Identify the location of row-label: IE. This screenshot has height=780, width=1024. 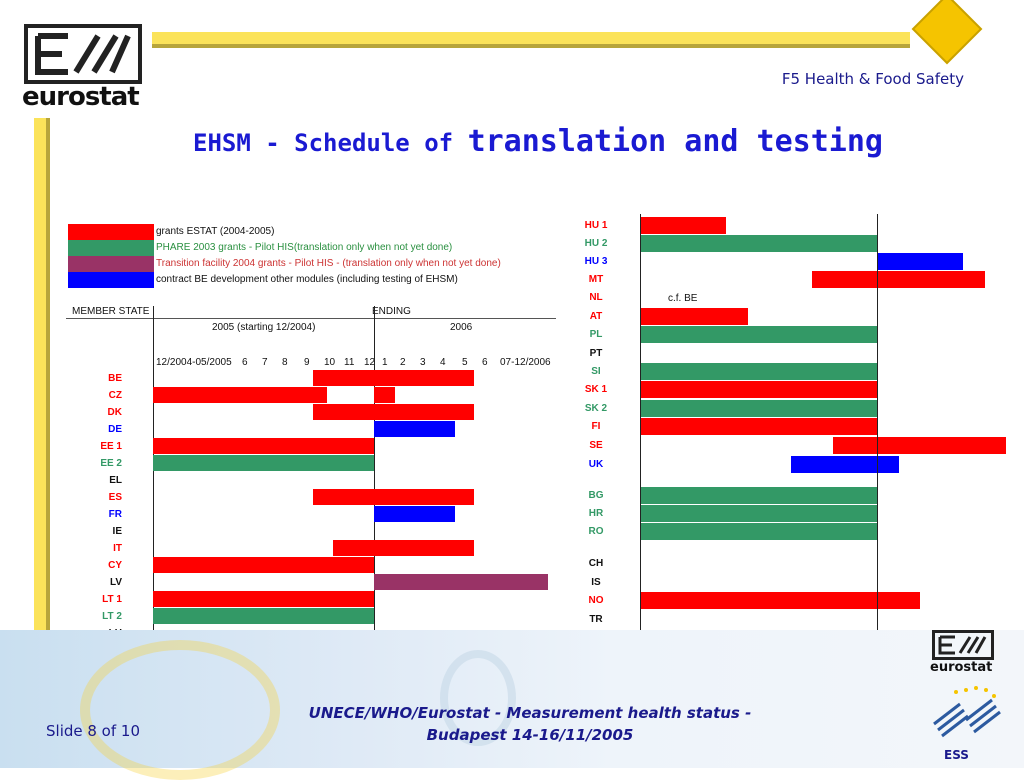
(117, 531).